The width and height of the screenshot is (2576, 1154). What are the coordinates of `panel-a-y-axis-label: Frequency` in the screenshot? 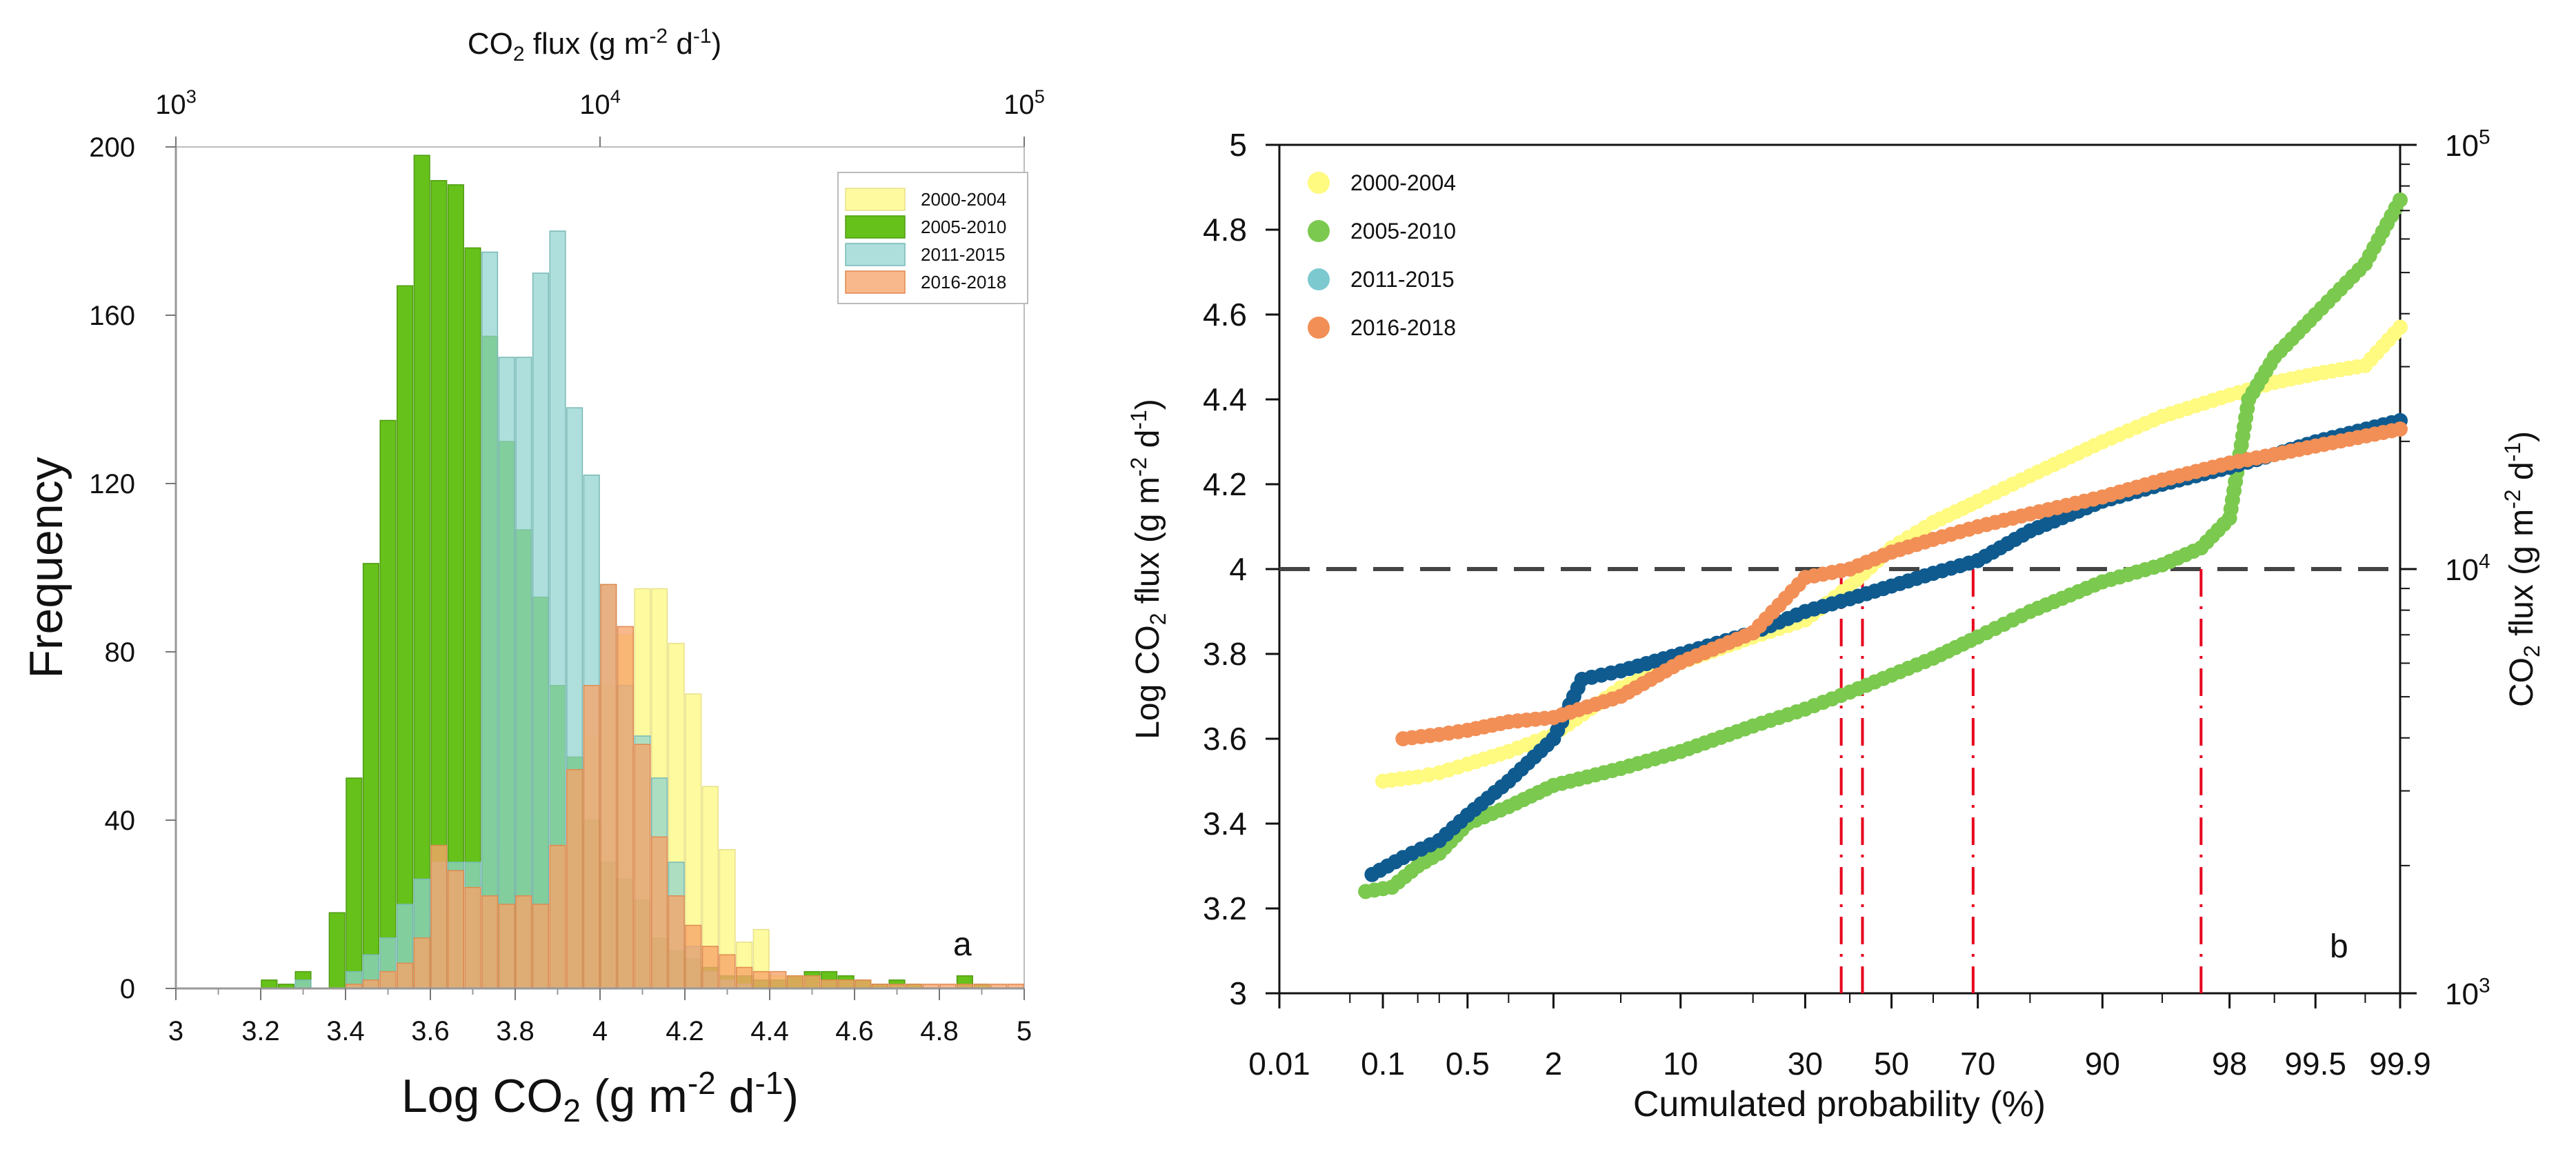 It's located at (46, 567).